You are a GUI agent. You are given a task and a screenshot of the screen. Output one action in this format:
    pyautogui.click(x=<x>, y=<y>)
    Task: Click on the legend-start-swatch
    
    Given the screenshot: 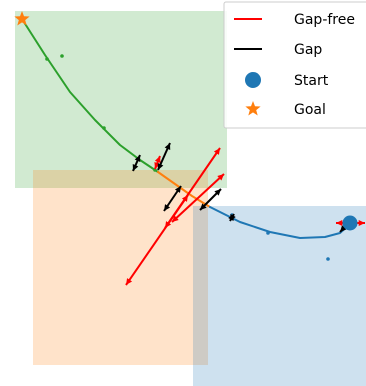 What is the action you would take?
    pyautogui.click(x=253, y=80)
    